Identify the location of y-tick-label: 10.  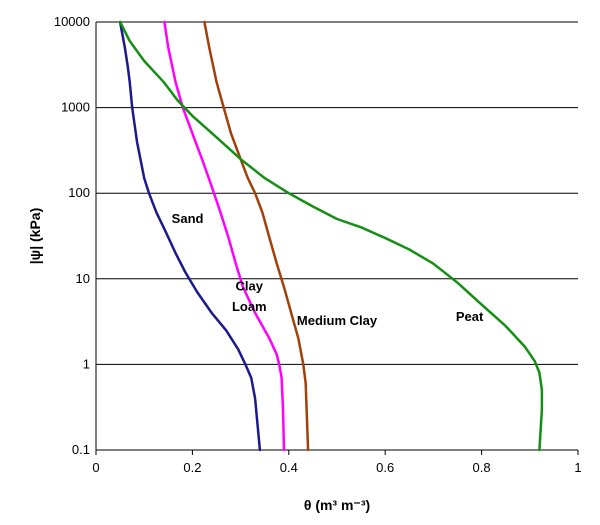
(83, 278).